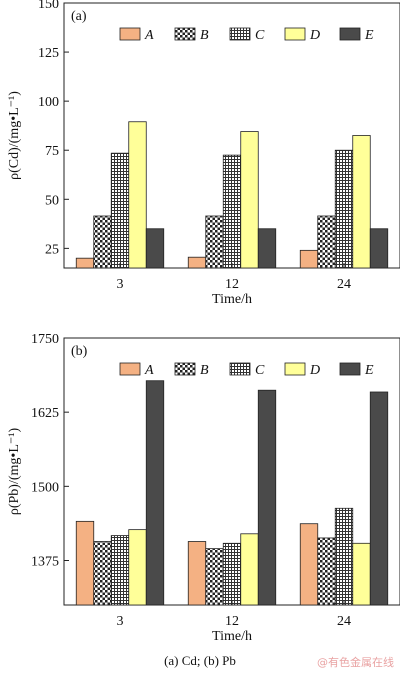 The image size is (400, 673). I want to click on y-tick-label: 125, so click(48, 53).